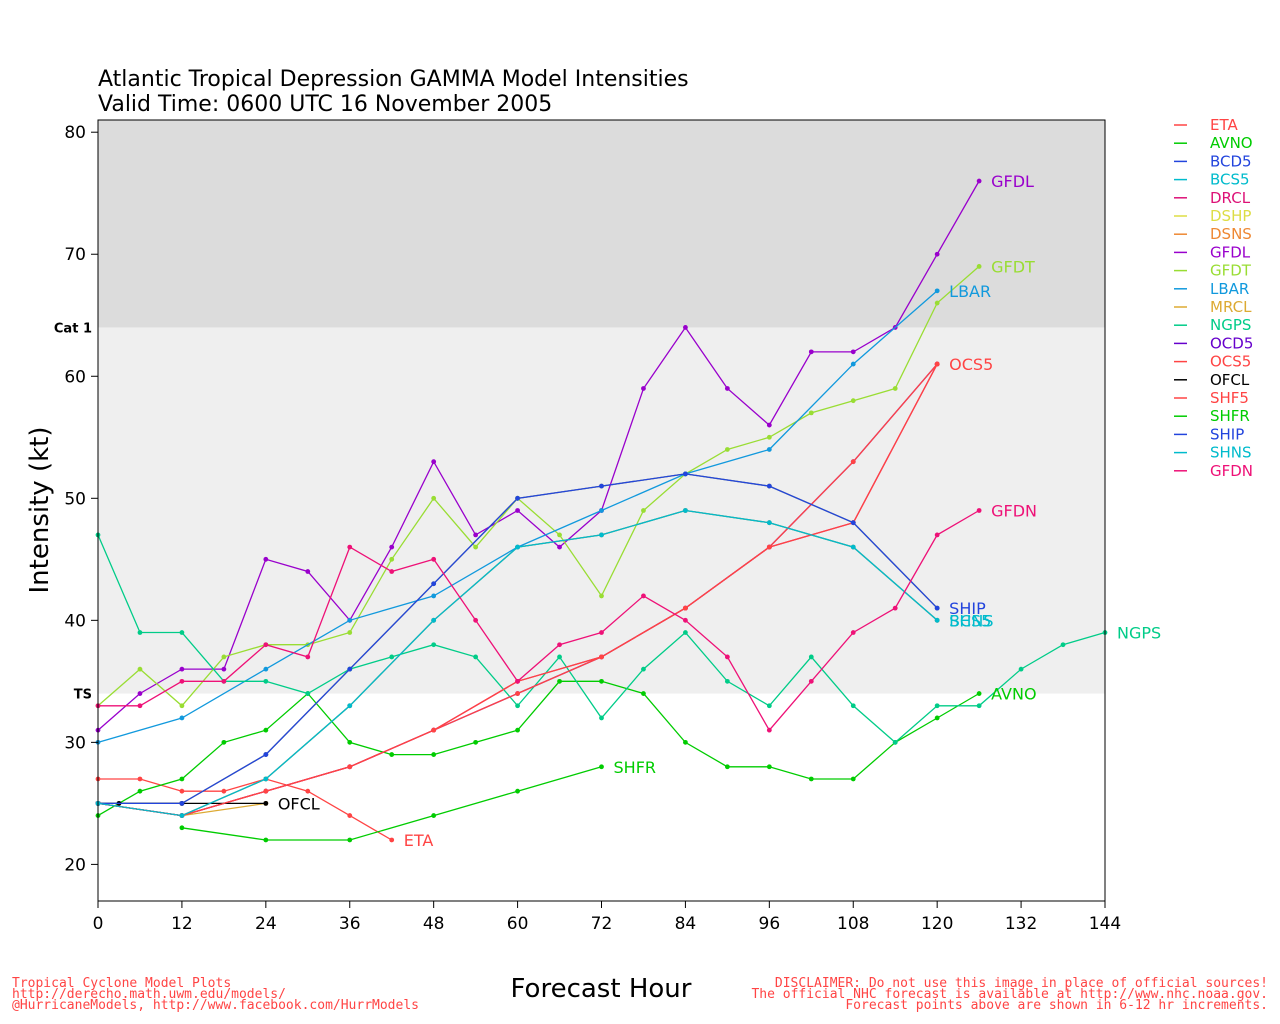 Image resolution: width=1280 pixels, height=1024 pixels. Describe the element at coordinates (853, 924) in the screenshot. I see `x-tick-label: 108` at that location.